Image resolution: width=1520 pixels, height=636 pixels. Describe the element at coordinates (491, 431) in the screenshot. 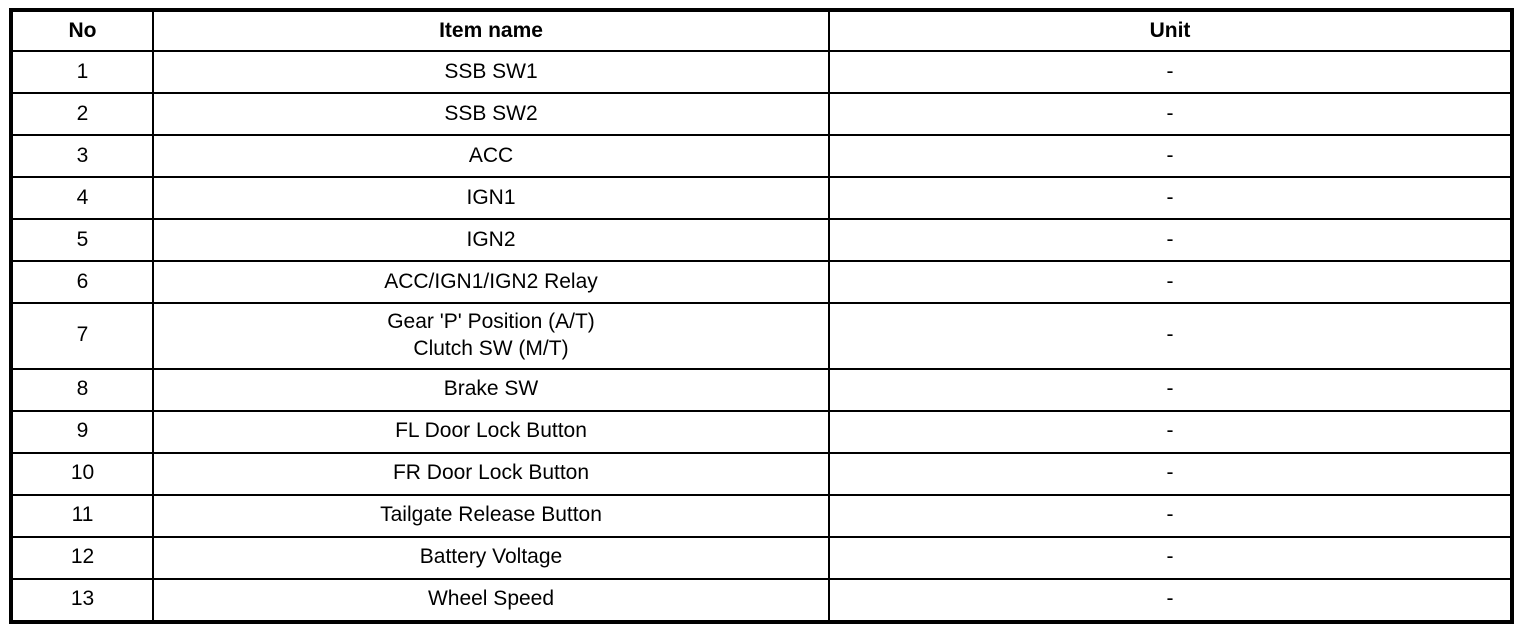

I see `cell-item-name: FL Door Lock Button` at that location.